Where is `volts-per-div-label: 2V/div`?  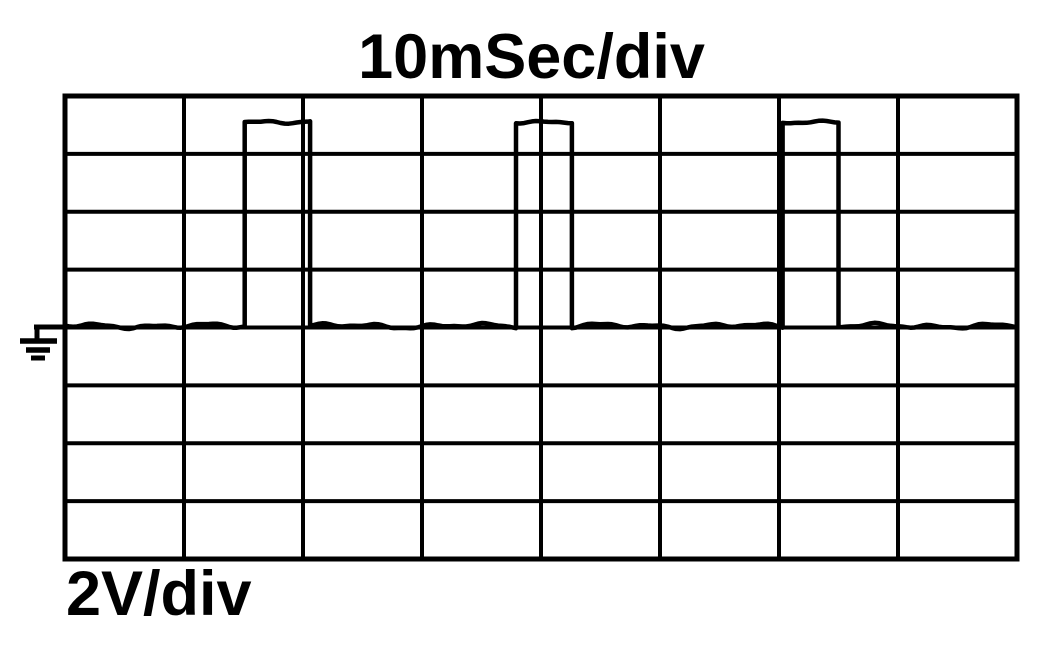 volts-per-div-label: 2V/div is located at coordinates (159, 594).